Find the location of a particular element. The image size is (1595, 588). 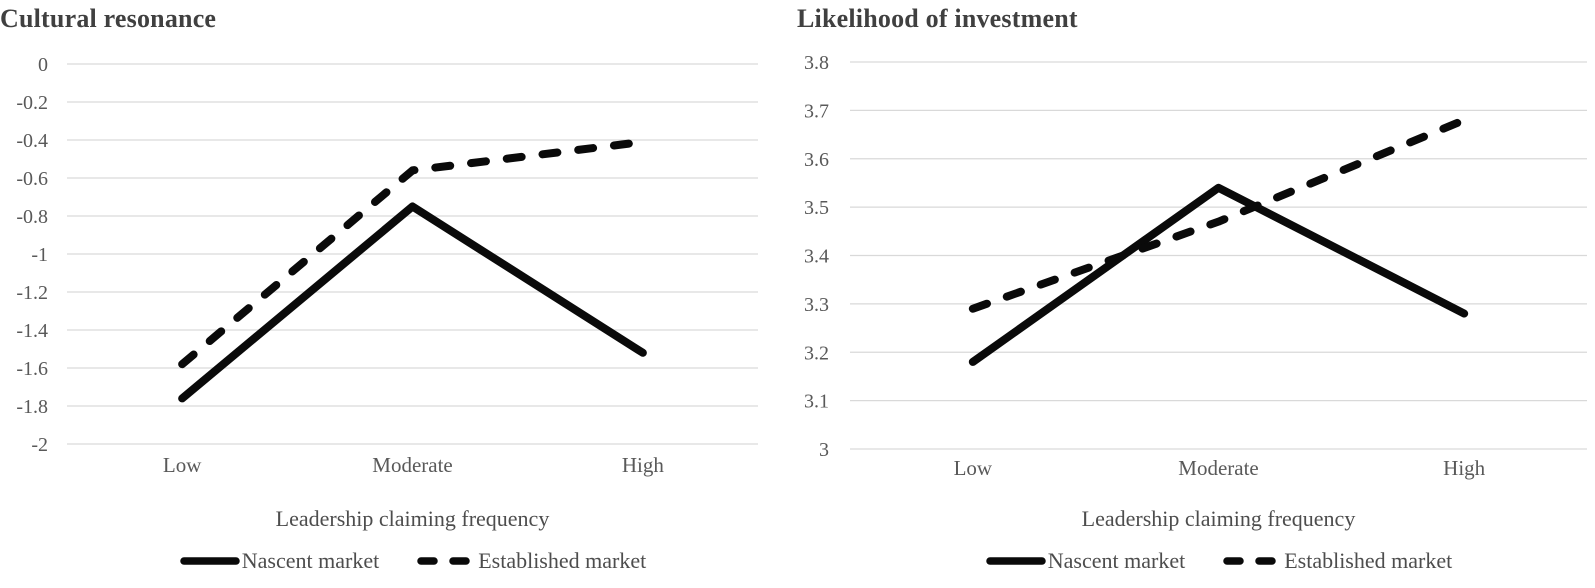

y-tick-label: 3 is located at coordinates (824, 450).